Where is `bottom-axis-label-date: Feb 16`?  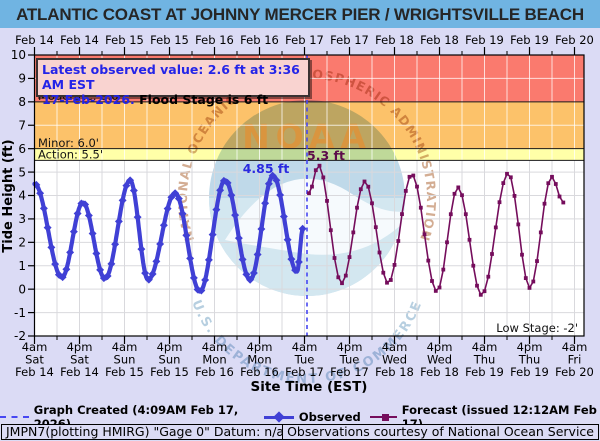 bottom-axis-label-date: Feb 16 is located at coordinates (259, 372).